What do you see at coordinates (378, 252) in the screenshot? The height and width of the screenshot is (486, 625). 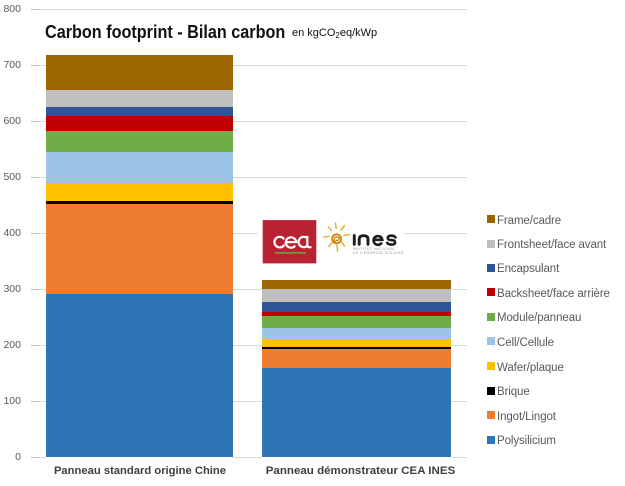 I see `svg-text: DE L'ENERGIE SOLAIRE` at bounding box center [378, 252].